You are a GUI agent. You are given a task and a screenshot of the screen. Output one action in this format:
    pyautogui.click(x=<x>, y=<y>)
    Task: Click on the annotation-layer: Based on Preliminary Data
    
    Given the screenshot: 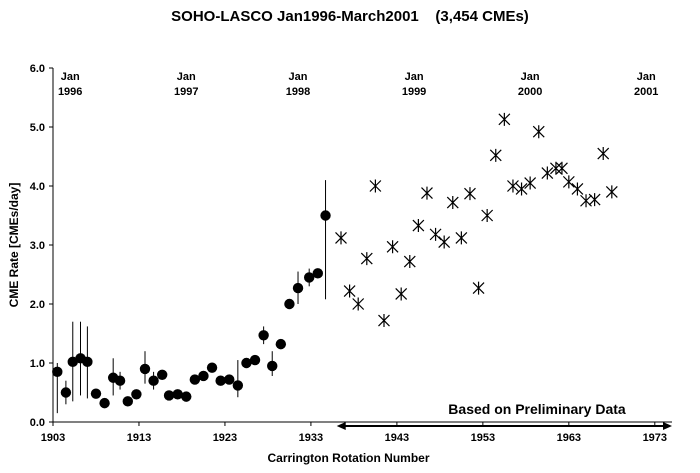 What is the action you would take?
    pyautogui.click(x=504, y=415)
    